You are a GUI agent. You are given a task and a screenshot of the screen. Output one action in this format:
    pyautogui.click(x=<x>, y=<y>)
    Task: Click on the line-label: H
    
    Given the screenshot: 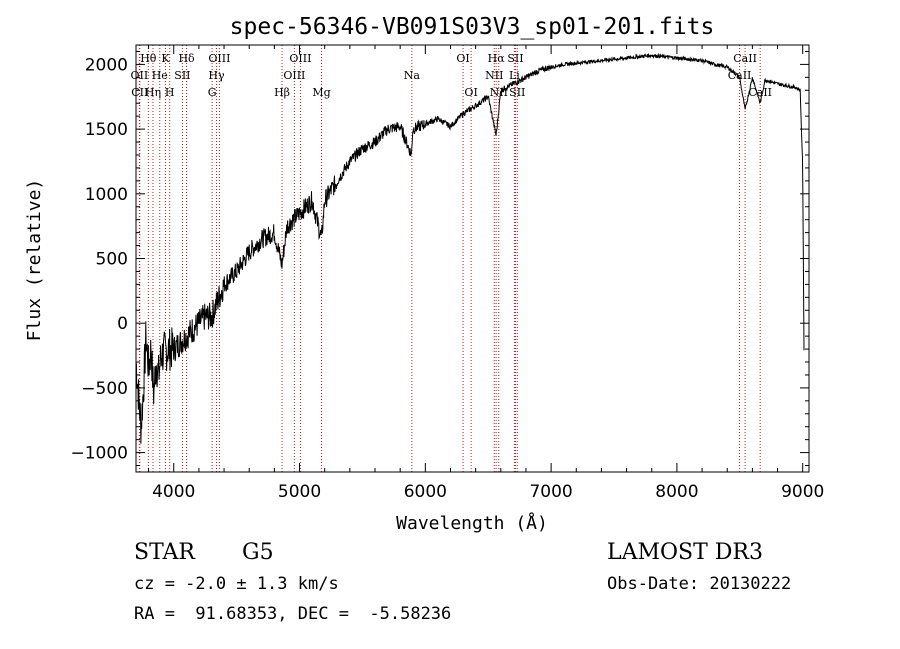 What is the action you would take?
    pyautogui.click(x=170, y=92)
    